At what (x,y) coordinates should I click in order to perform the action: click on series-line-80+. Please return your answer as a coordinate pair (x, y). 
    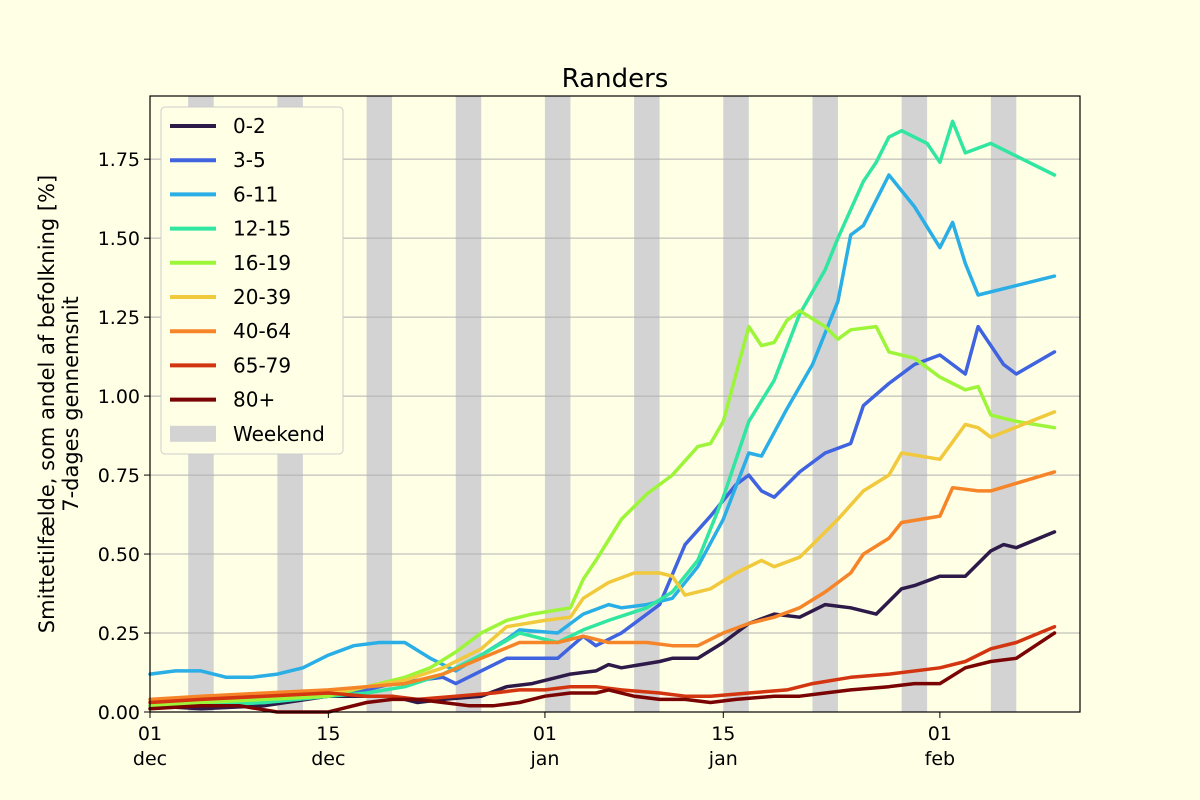
    Looking at the image, I should click on (602, 672).